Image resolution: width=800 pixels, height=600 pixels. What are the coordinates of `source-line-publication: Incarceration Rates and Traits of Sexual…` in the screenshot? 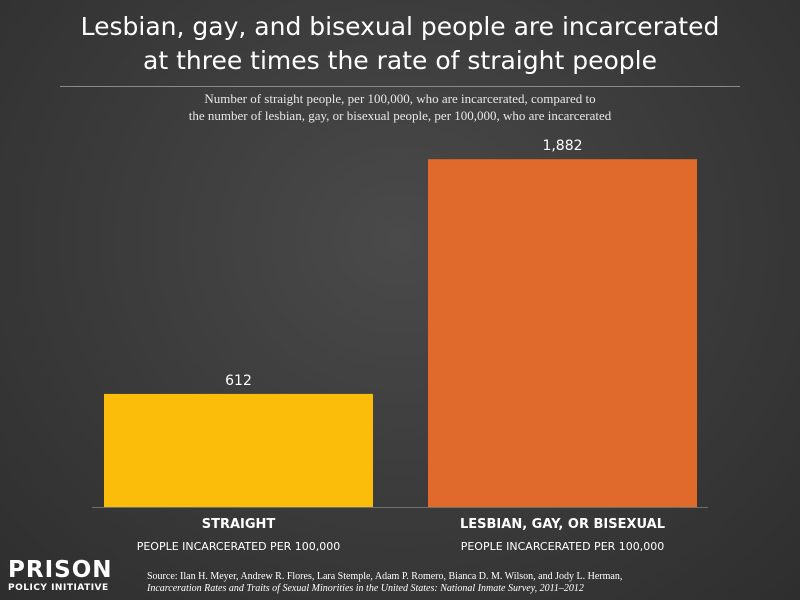 It's located at (365, 588).